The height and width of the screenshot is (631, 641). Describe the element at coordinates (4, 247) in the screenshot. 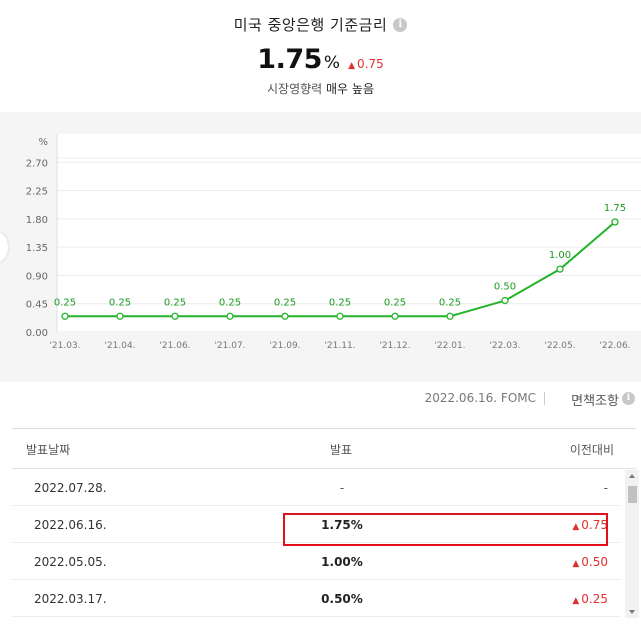

I see `chart-scroll-handle` at that location.